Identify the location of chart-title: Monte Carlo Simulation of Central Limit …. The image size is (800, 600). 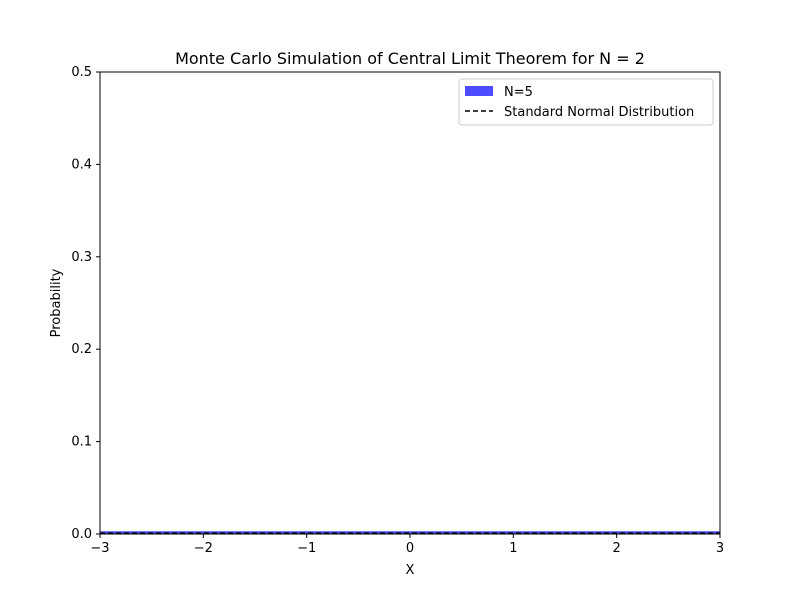
(410, 58).